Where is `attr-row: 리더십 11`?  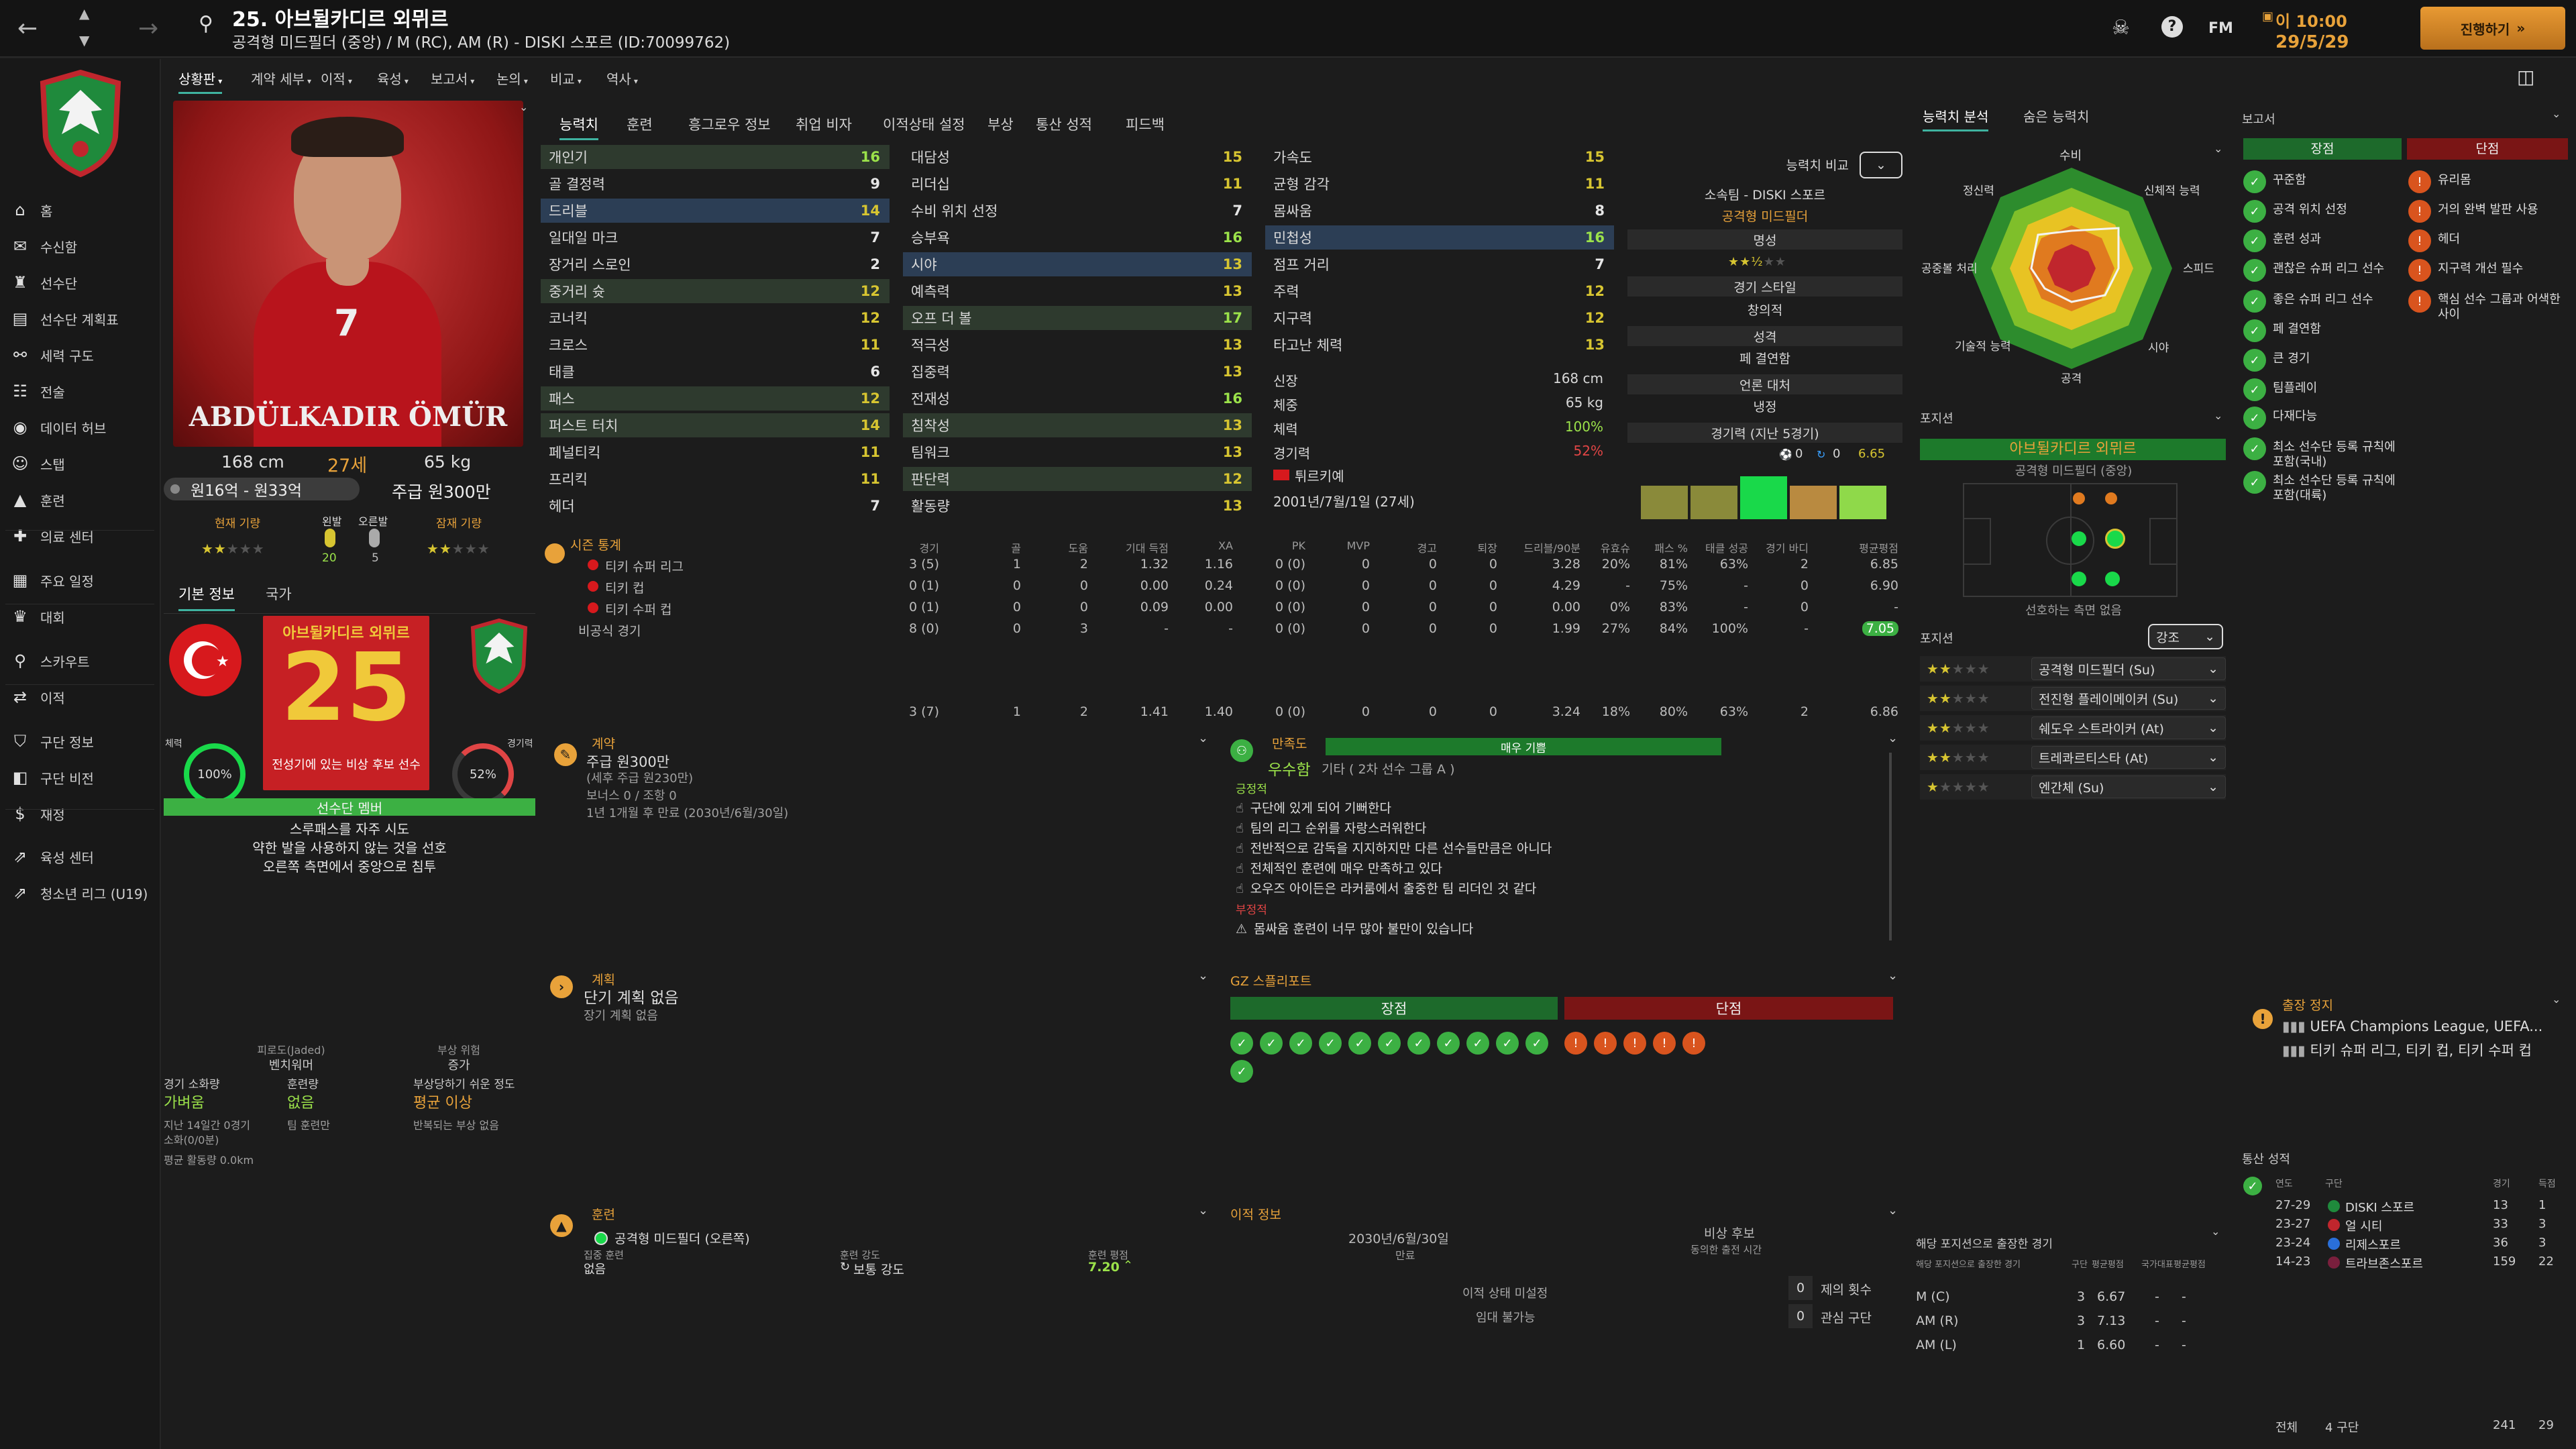 attr-row: 리더십 11 is located at coordinates (1077, 184).